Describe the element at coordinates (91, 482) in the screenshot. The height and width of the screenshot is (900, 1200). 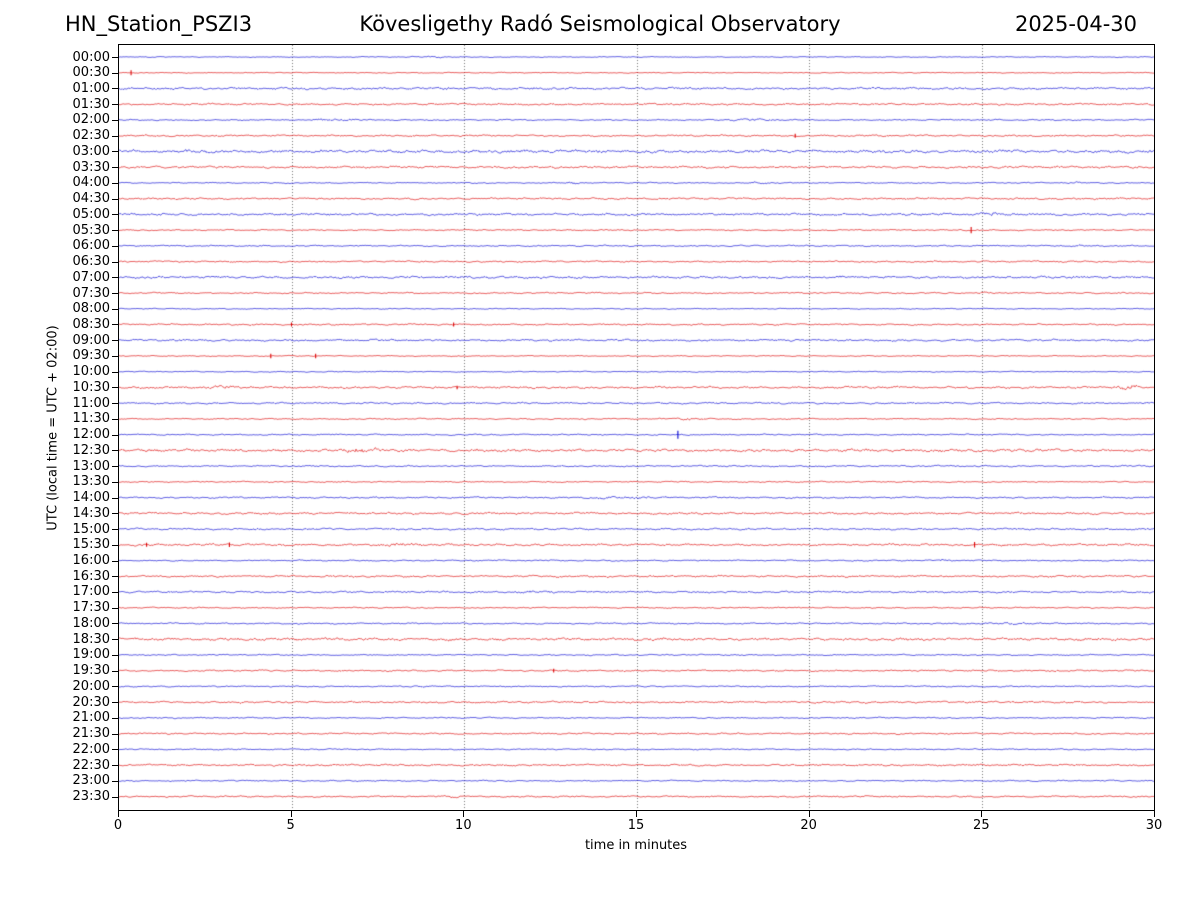
I see `y-tick-label: 13:30` at that location.